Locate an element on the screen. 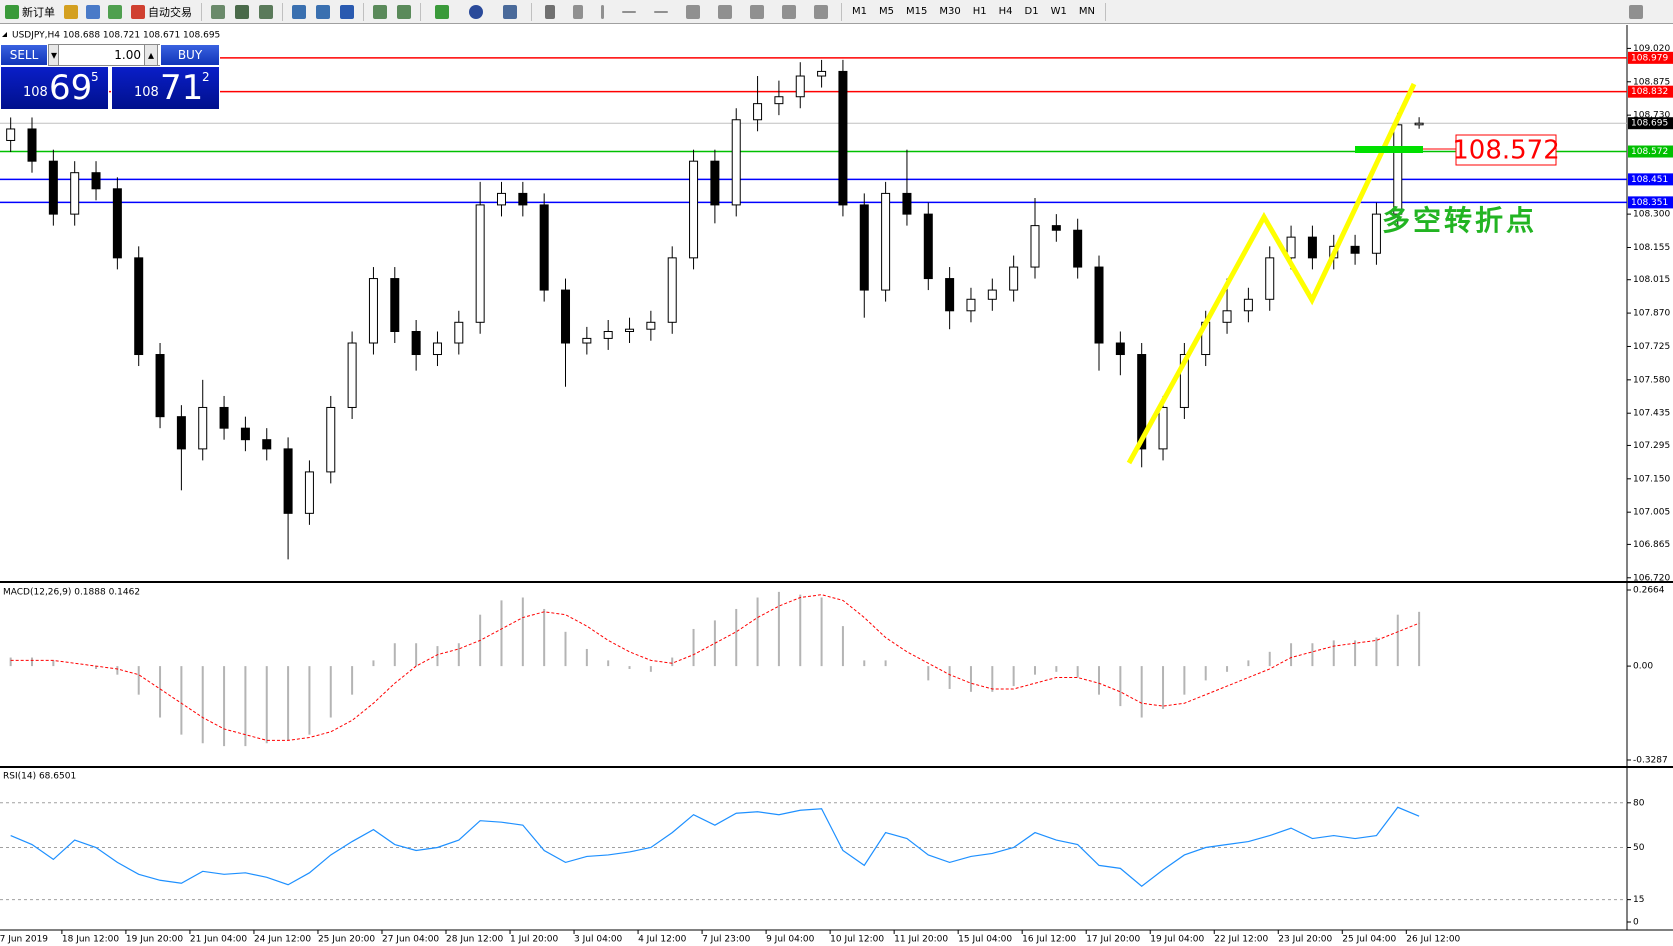 The width and height of the screenshot is (1673, 946). sell-button: SELL is located at coordinates (24, 55).